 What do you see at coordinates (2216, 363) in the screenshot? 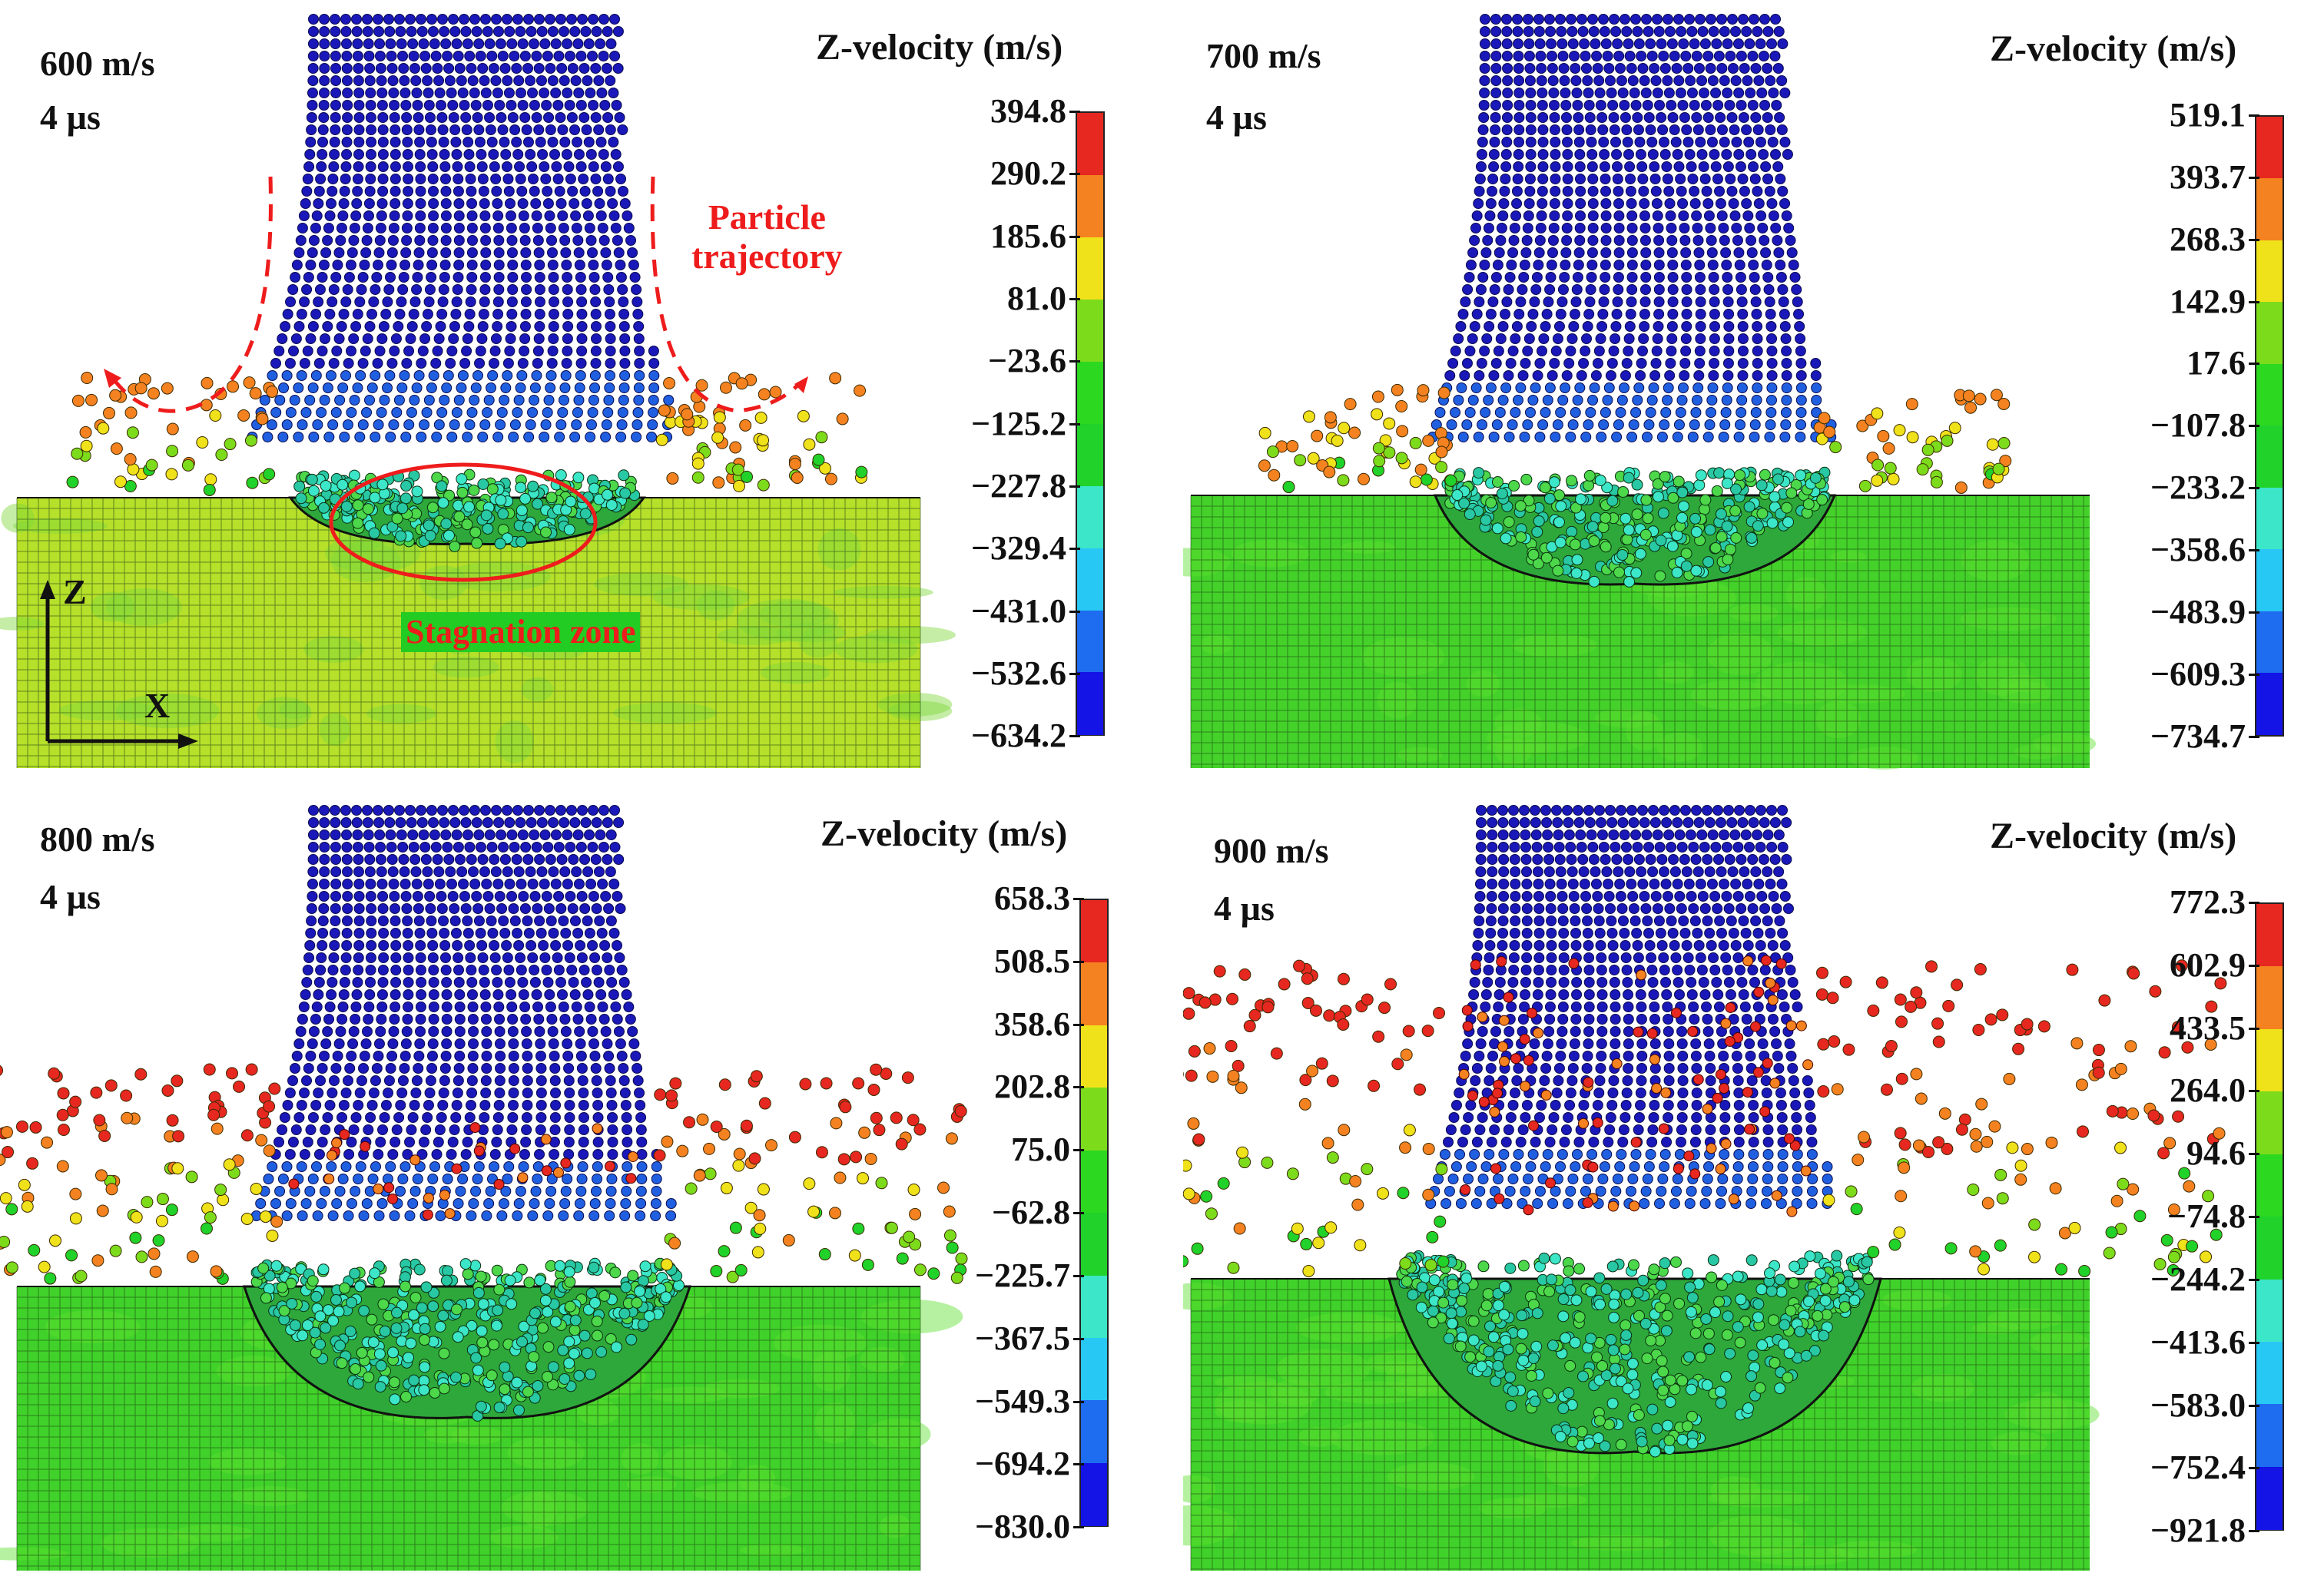
I see `colorbar-tick-label: 17.6` at bounding box center [2216, 363].